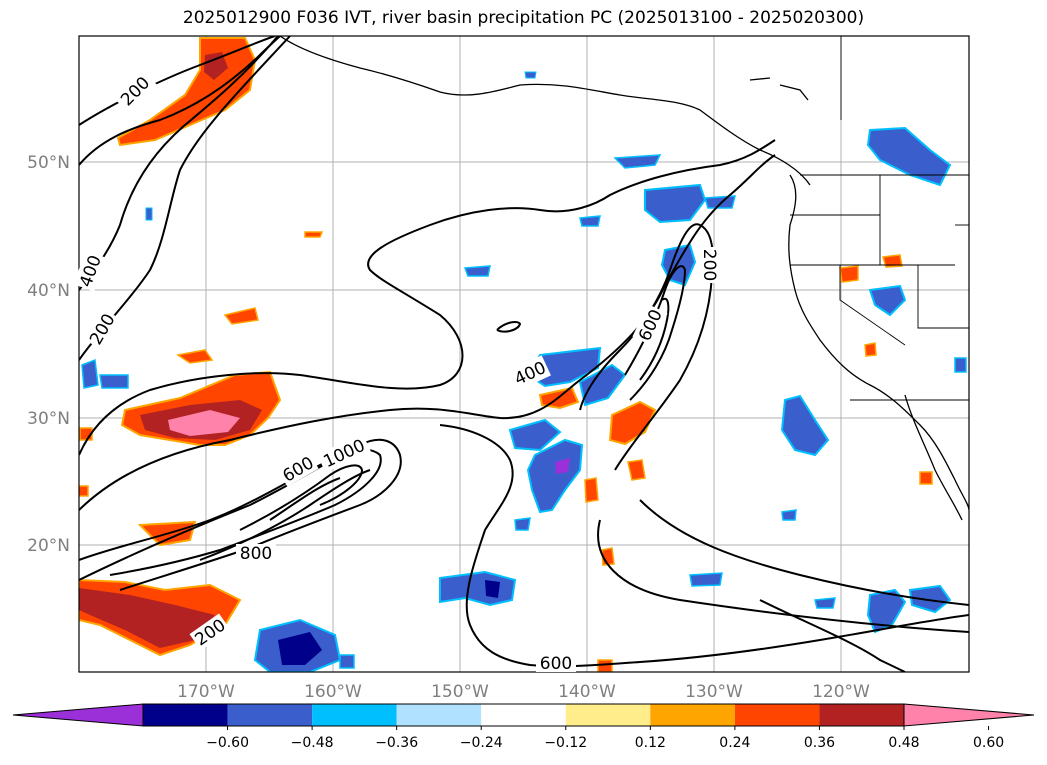  What do you see at coordinates (48, 163) in the screenshot?
I see `lat-label: 50°N` at bounding box center [48, 163].